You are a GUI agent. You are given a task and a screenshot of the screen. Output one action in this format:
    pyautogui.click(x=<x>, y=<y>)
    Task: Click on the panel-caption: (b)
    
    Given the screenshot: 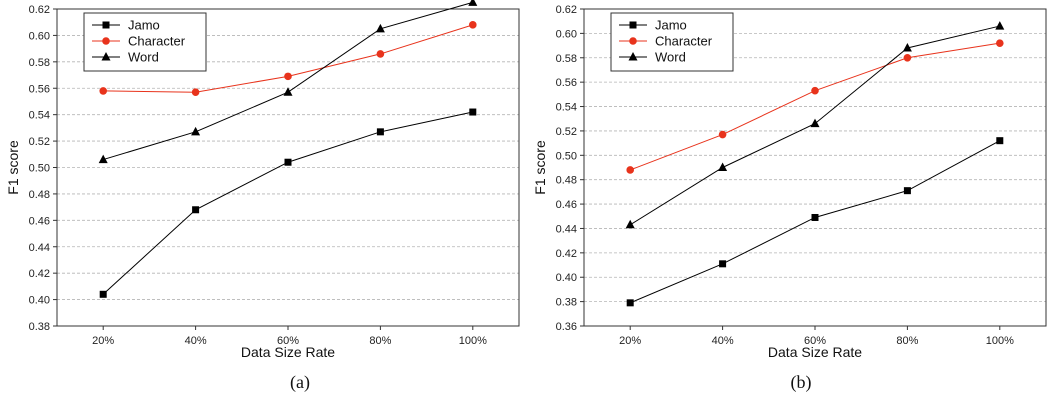 What is the action you would take?
    pyautogui.click(x=801, y=382)
    